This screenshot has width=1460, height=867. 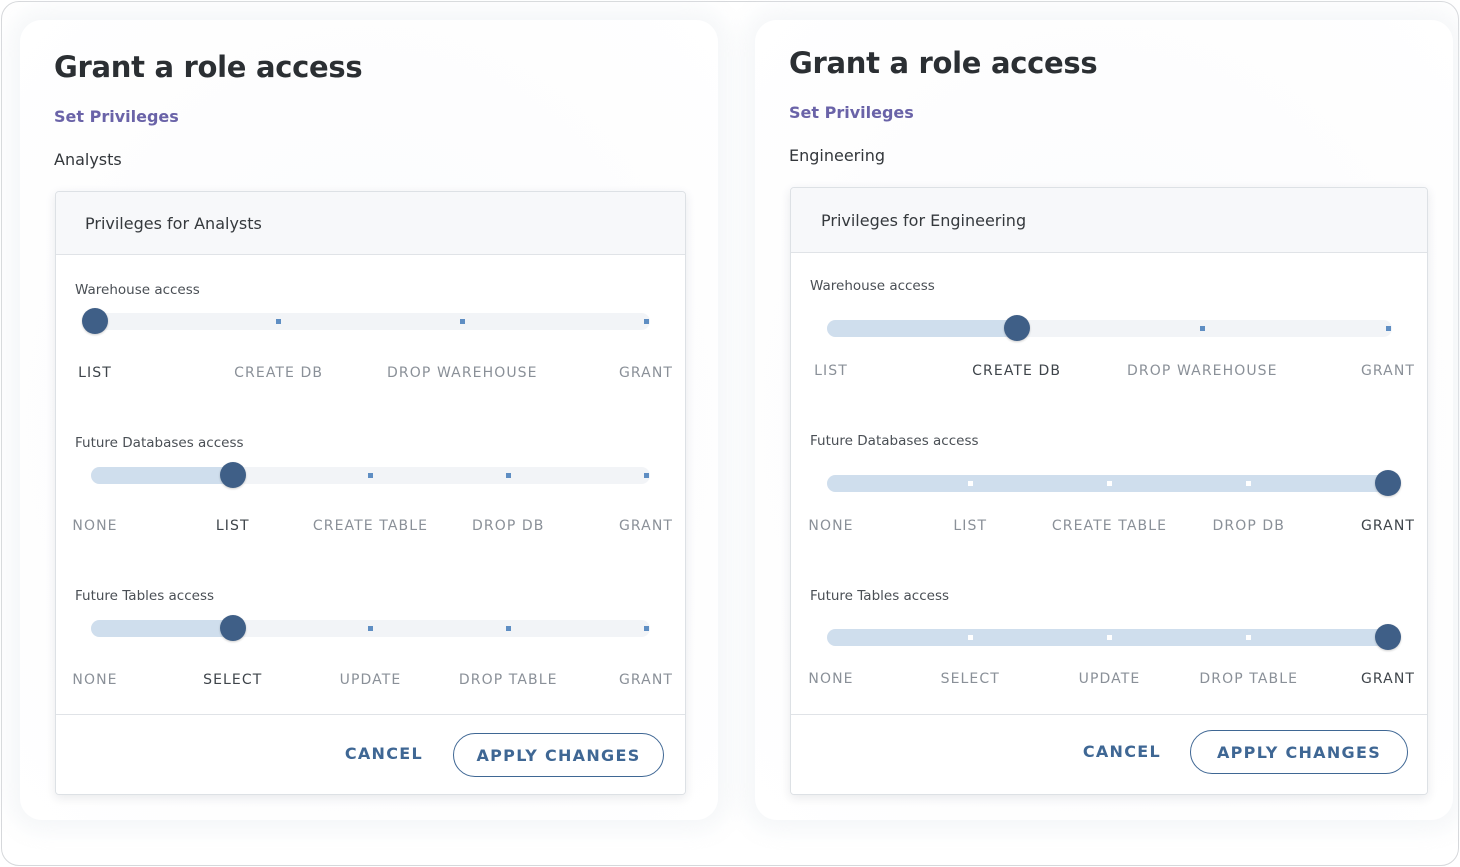 What do you see at coordinates (924, 220) in the screenshot?
I see `card-header-title: Privileges for Engineering` at bounding box center [924, 220].